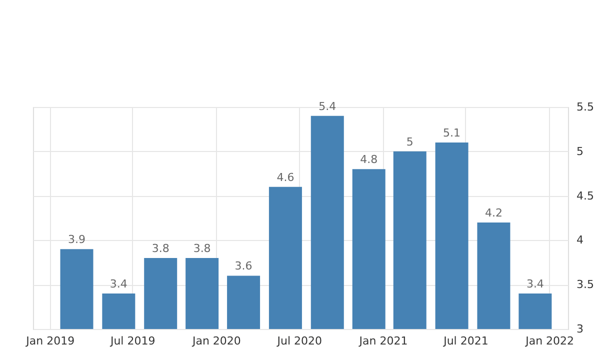 This screenshot has width=600, height=348. I want to click on data-label: 4.2, so click(493, 213).